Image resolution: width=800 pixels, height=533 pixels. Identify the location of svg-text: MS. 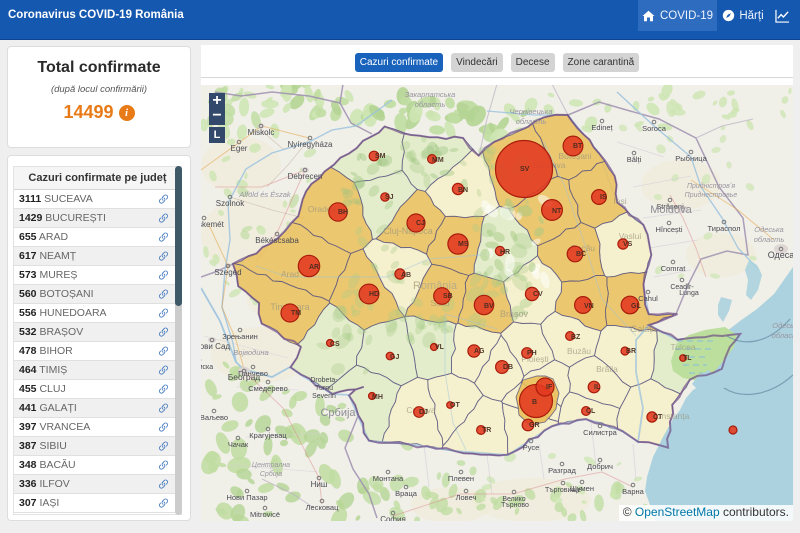
(463, 244).